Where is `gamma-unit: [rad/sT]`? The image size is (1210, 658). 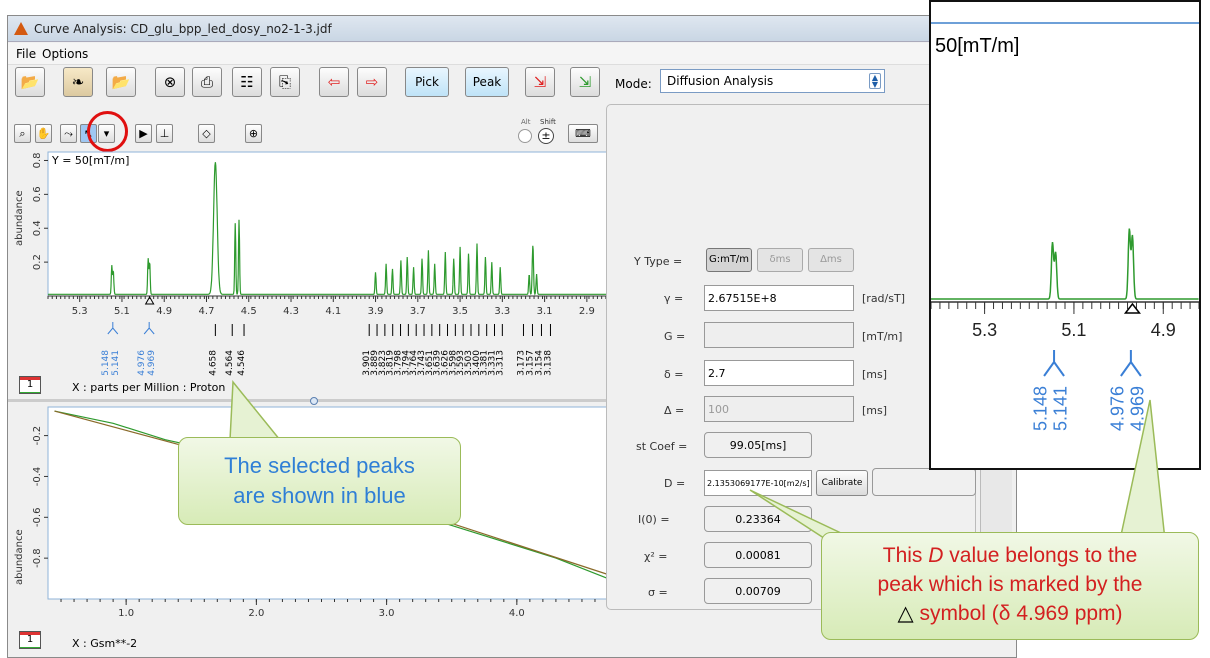 gamma-unit: [rad/sT] is located at coordinates (883, 298).